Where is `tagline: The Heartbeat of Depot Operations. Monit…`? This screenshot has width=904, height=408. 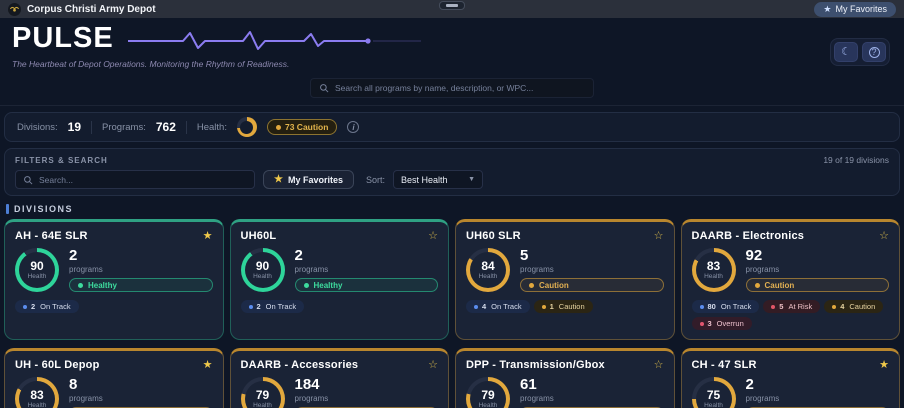 tagline: The Heartbeat of Depot Operations. Monit… is located at coordinates (151, 64).